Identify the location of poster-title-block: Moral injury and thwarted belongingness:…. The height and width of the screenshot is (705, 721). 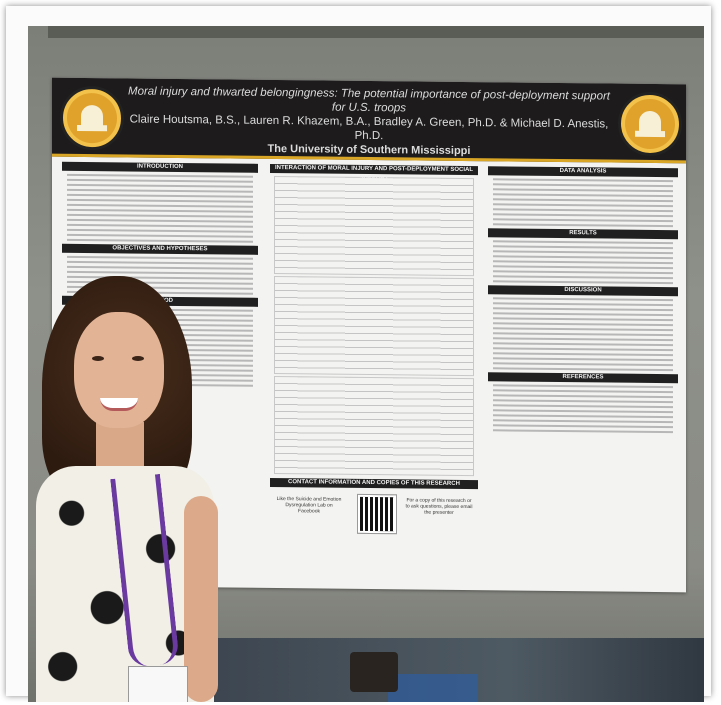
(369, 121).